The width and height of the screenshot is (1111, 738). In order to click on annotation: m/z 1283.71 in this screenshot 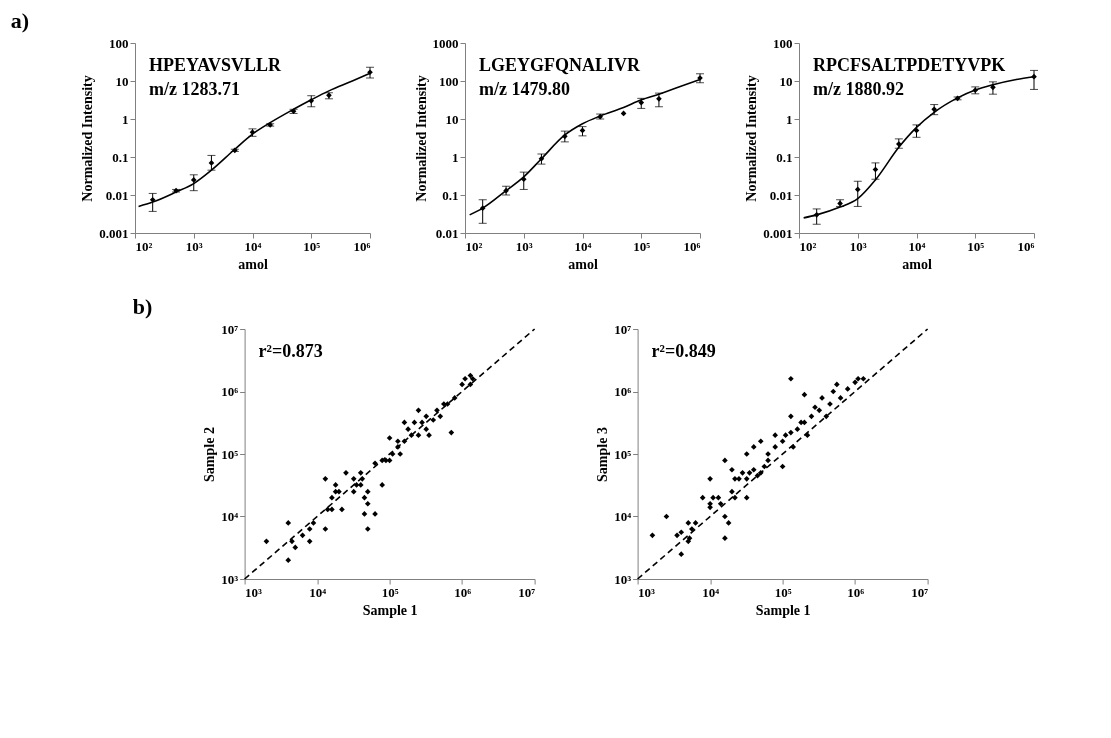, I will do `click(194, 89)`.